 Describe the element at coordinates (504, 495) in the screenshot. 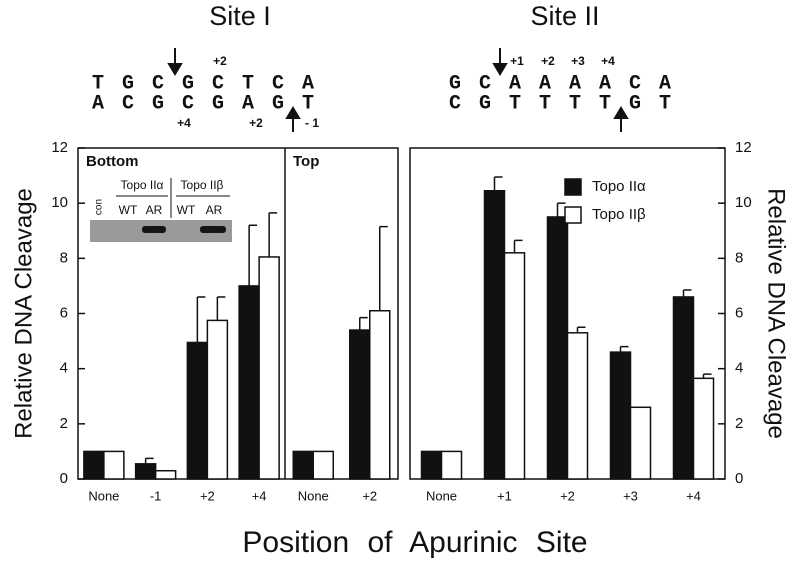

I see `x-tick-label: +1` at that location.